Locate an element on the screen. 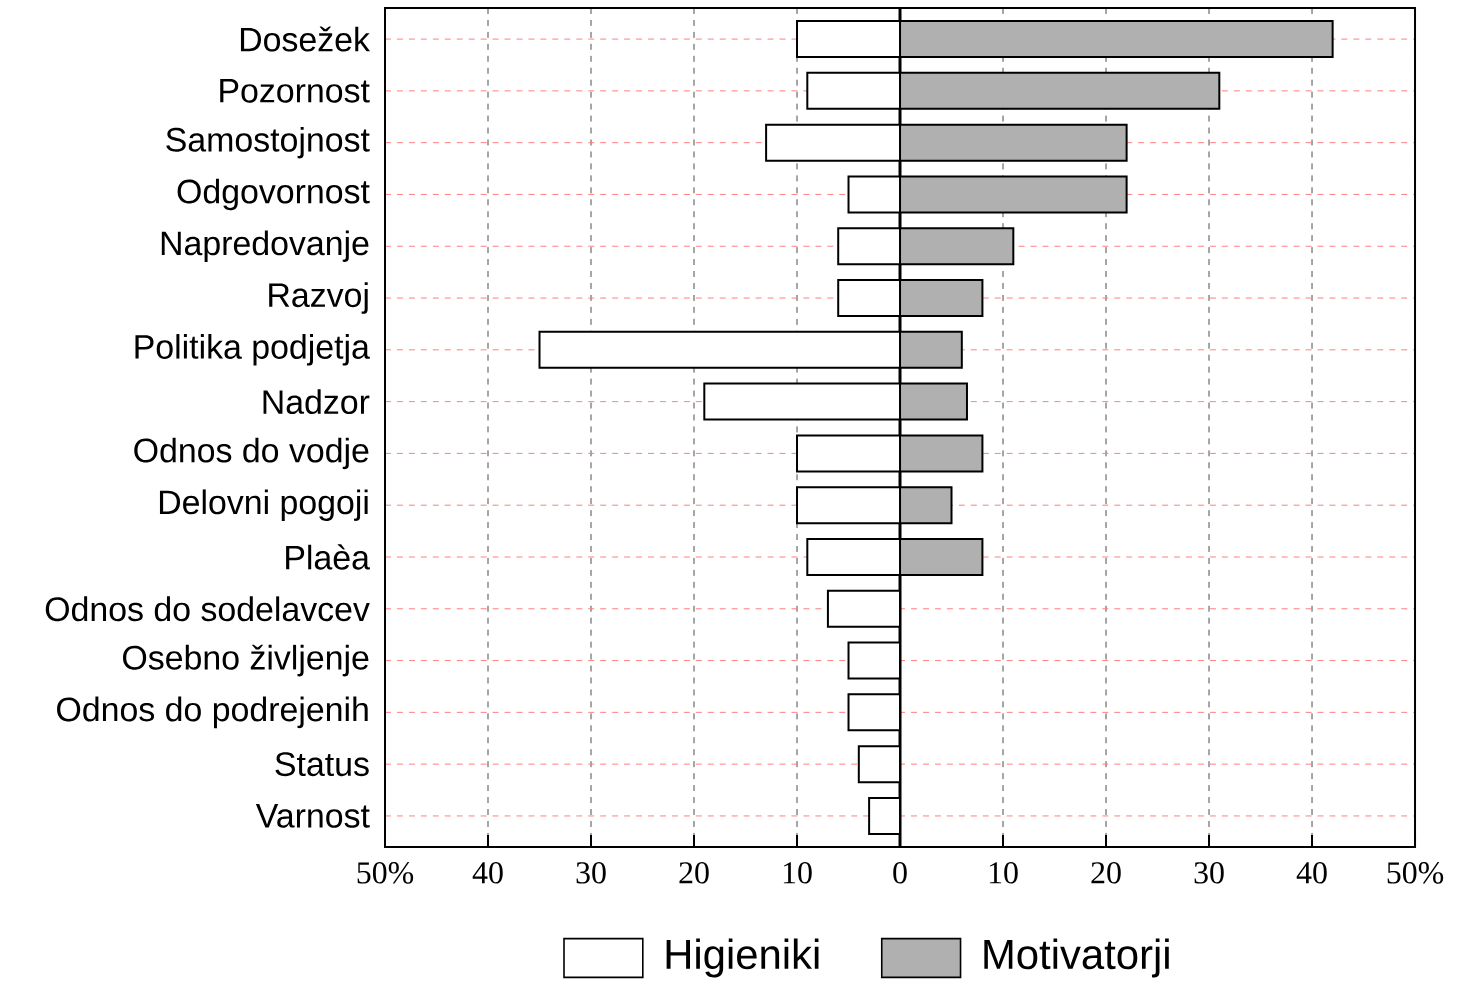 The height and width of the screenshot is (989, 1476). x-tick-label: 0 is located at coordinates (900, 873).